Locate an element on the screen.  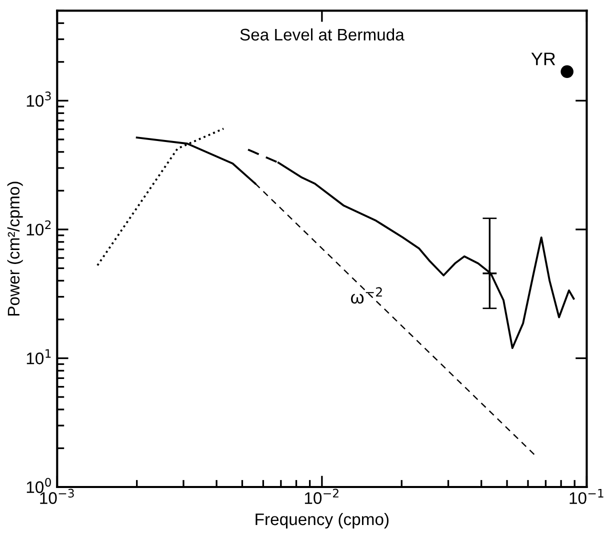
x-tick-label: 10$^{−1}$ is located at coordinates (587, 496).